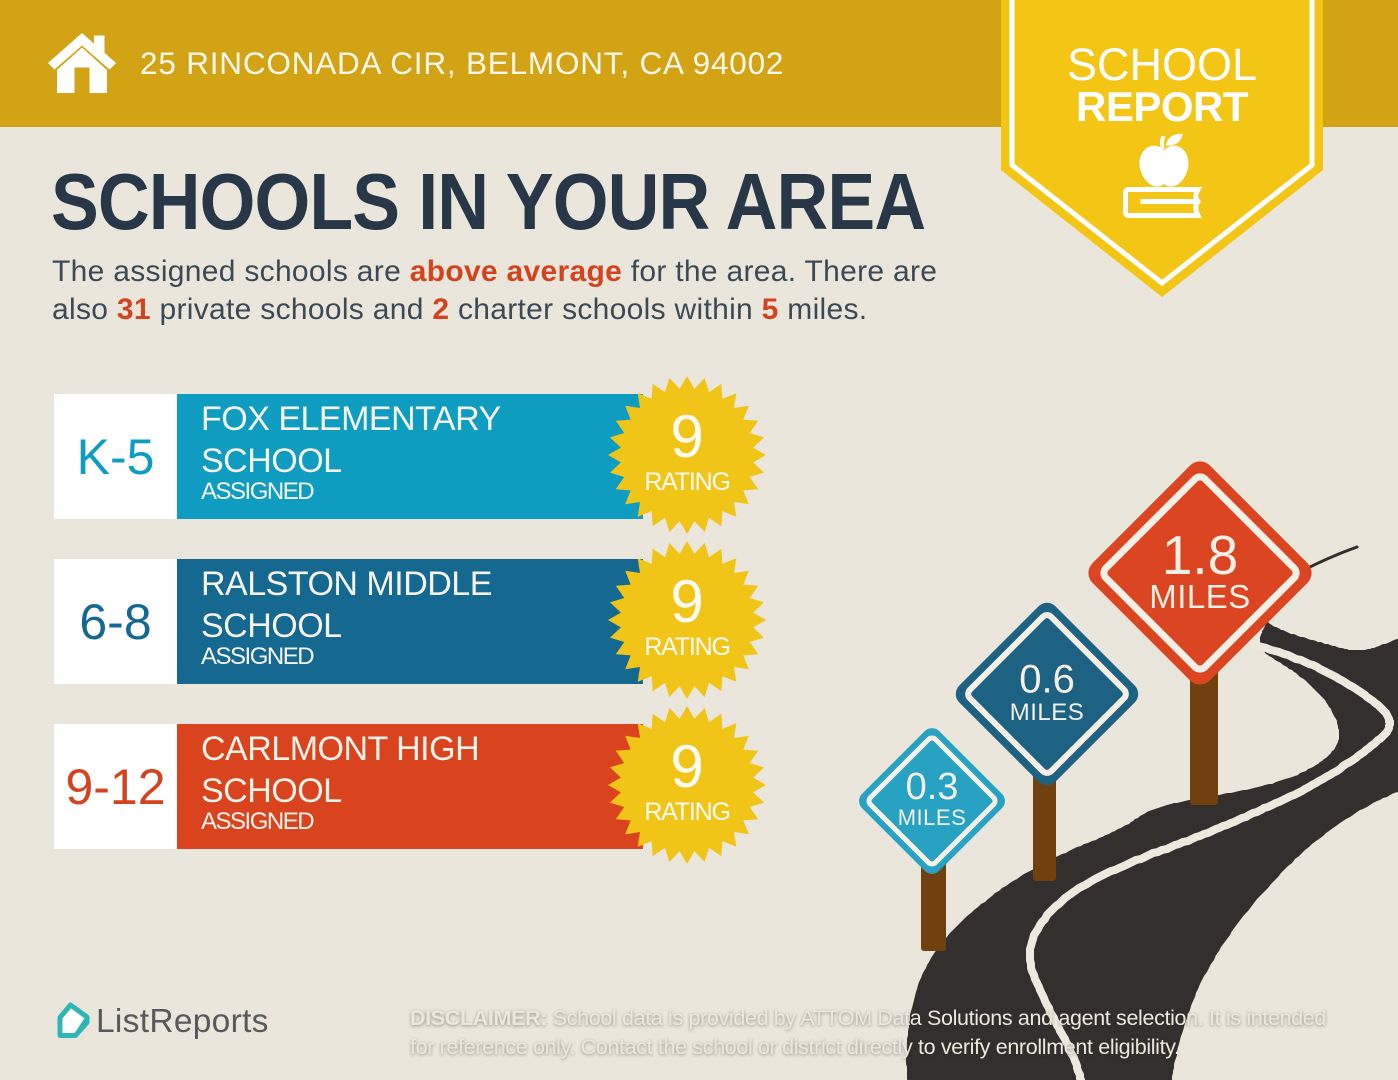  What do you see at coordinates (932, 787) in the screenshot?
I see `svg-text: 0.3` at bounding box center [932, 787].